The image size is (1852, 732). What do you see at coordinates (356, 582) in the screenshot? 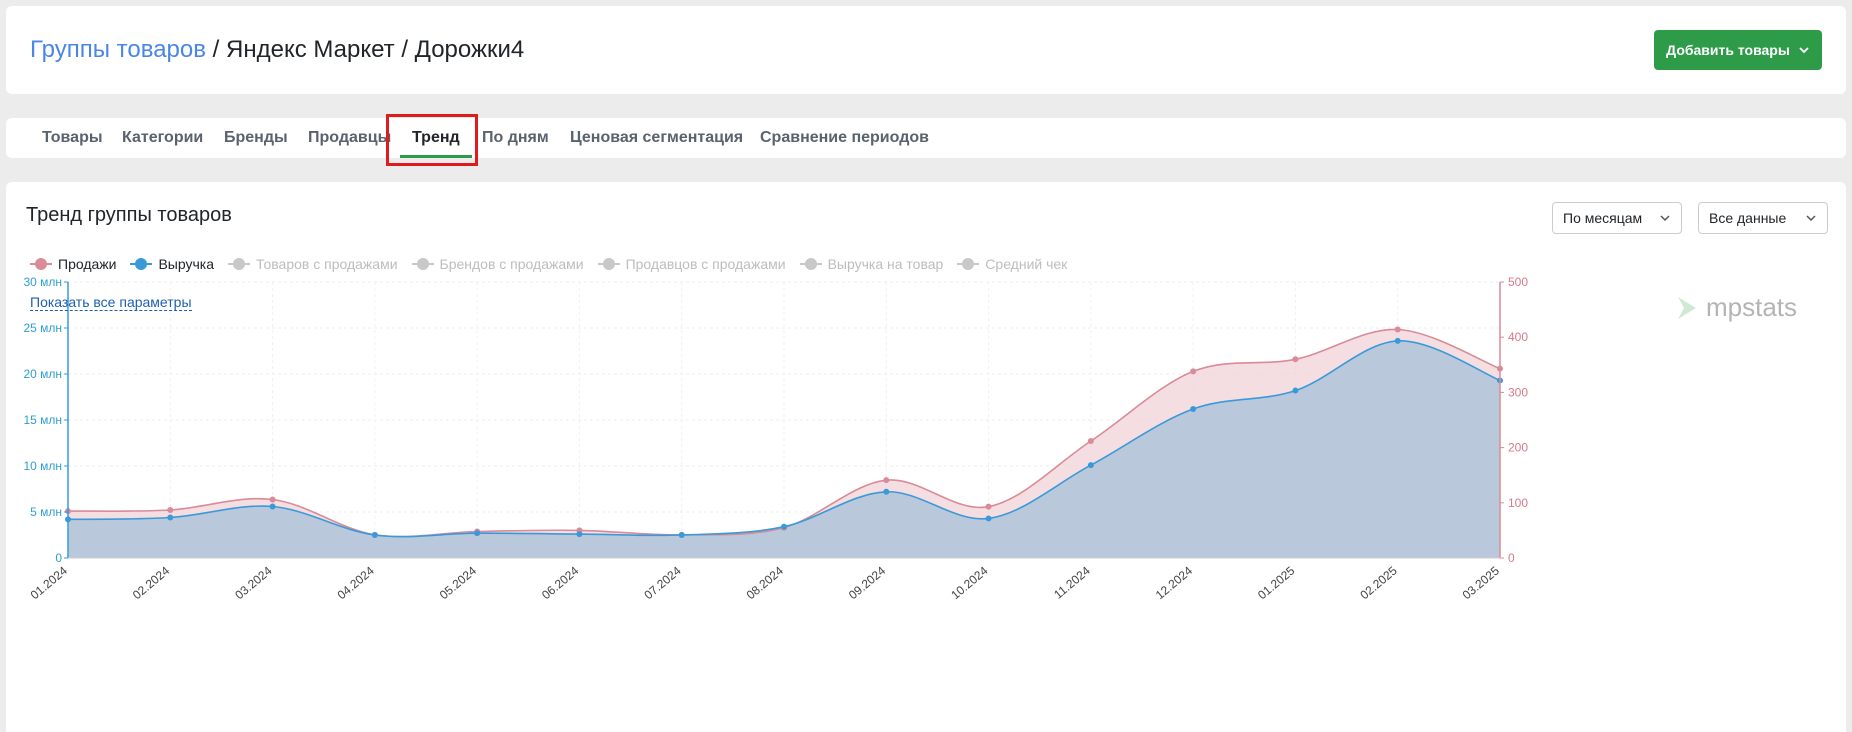
I see `x-axis-tick-label: 04.2024` at bounding box center [356, 582].